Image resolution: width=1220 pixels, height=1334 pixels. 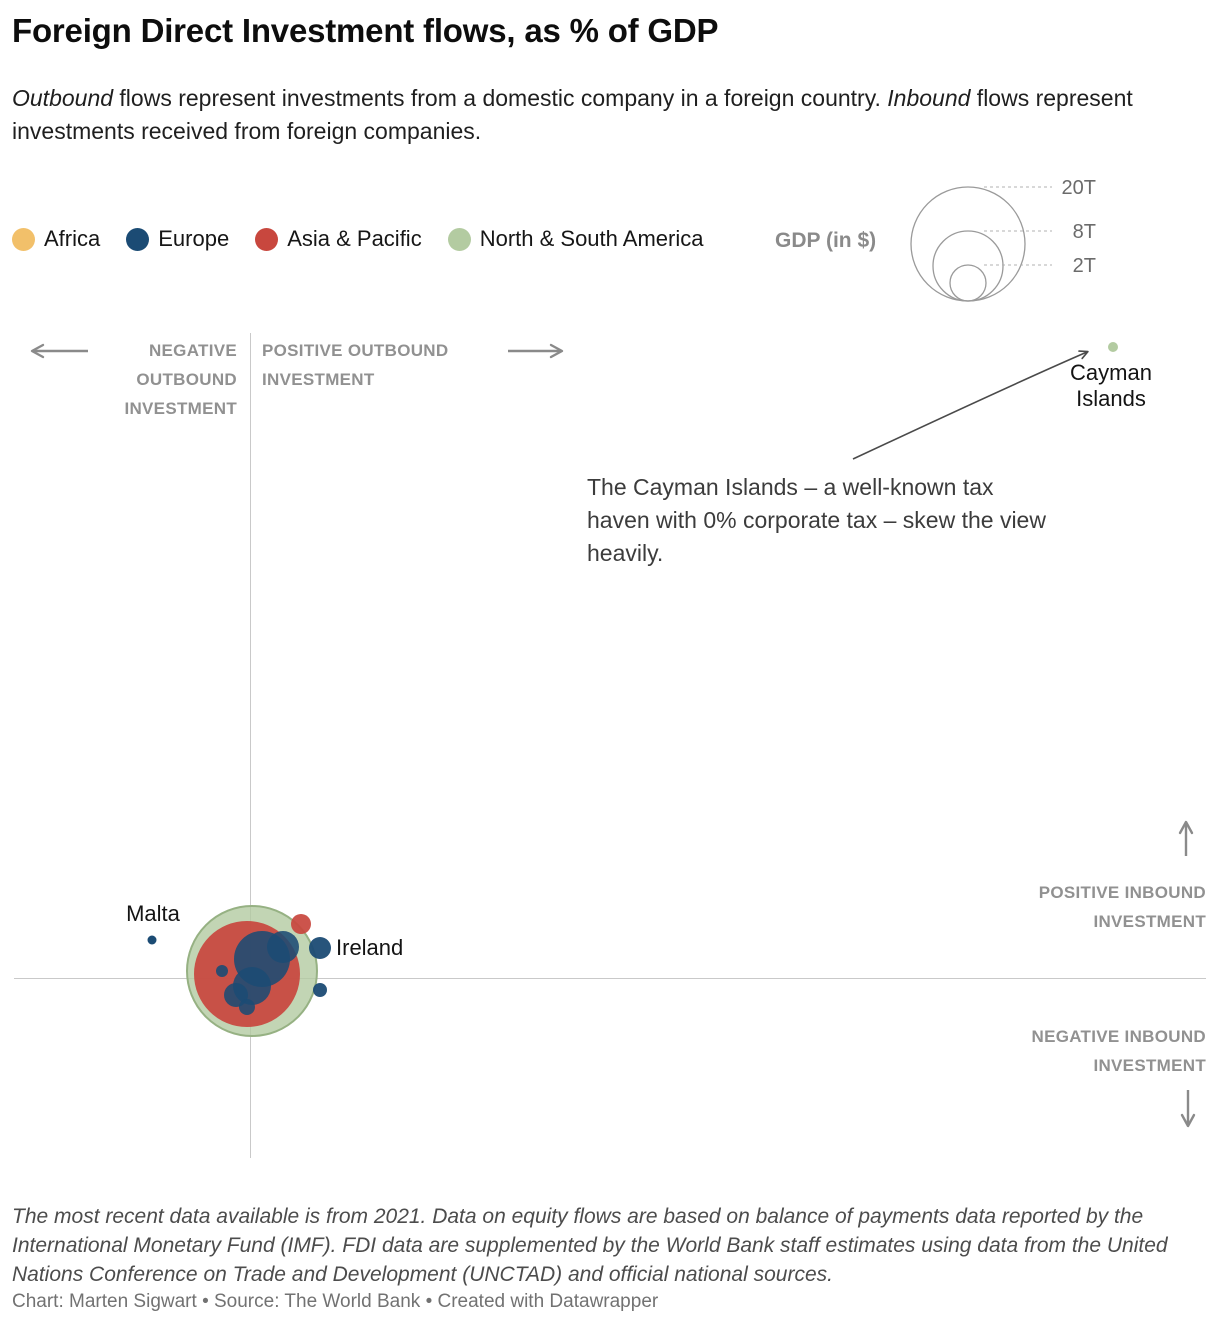 What do you see at coordinates (970, 405) in the screenshot?
I see `annotation-arrow` at bounding box center [970, 405].